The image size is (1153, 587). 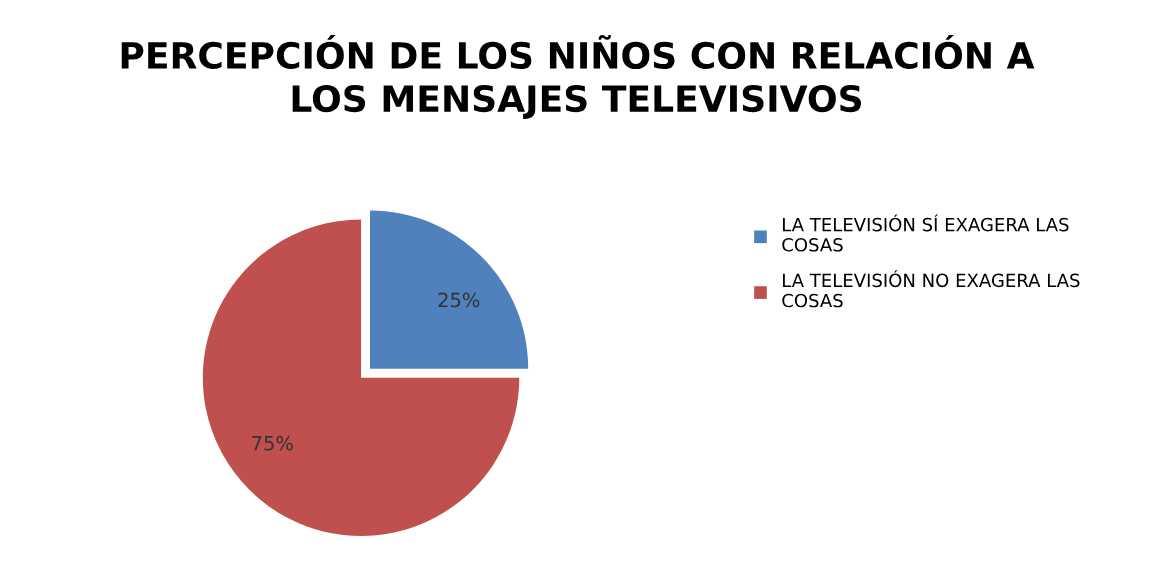 I want to click on chart-title: PERCEPCIÓN DE LOS NIÑOS CON RELACIÓN A LOS MENSAJES TELEVISIVOS, so click(x=578, y=77).